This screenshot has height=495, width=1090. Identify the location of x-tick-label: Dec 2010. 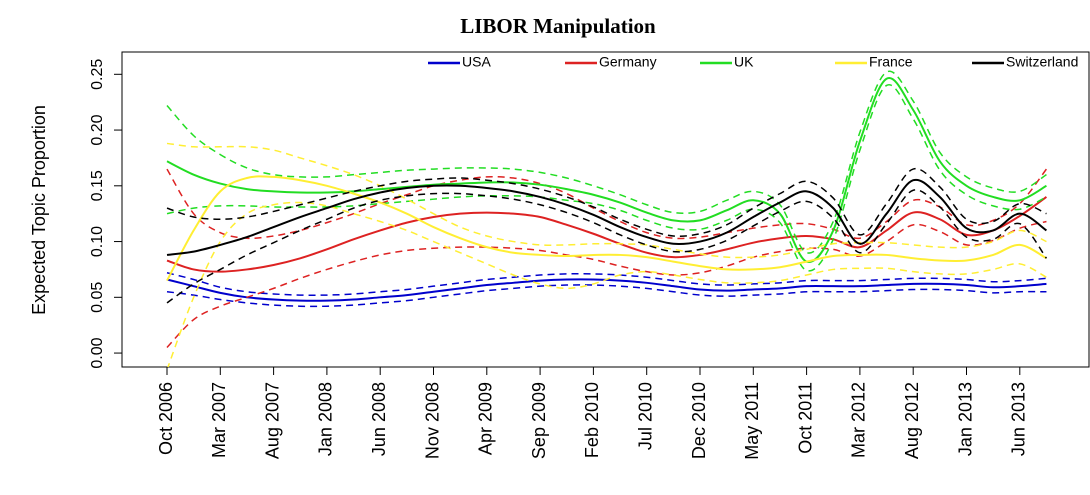
(699, 420).